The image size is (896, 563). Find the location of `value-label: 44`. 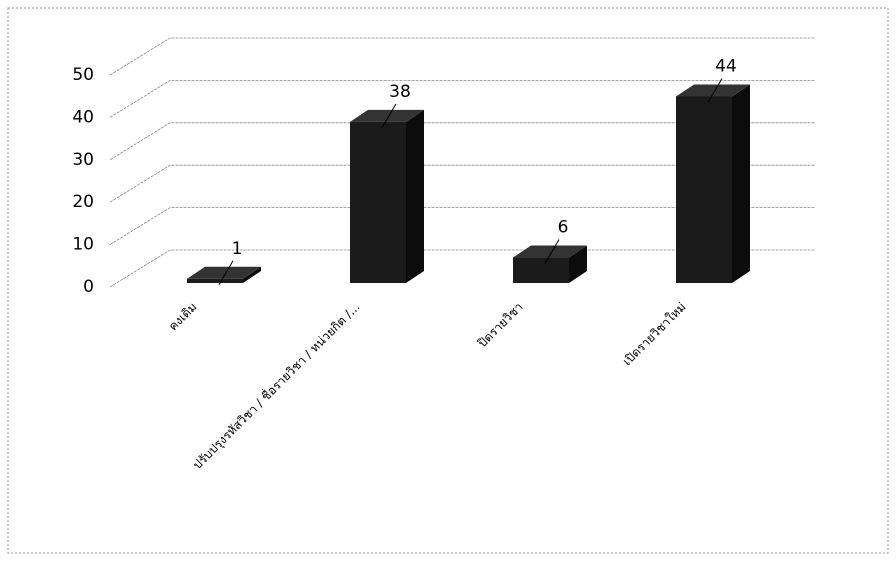

value-label: 44 is located at coordinates (726, 66).